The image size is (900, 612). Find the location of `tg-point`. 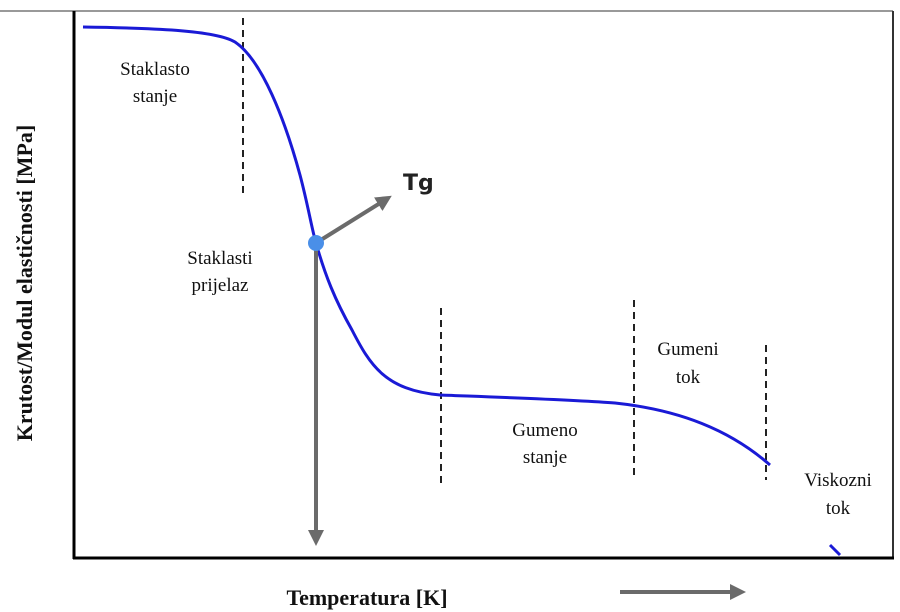

tg-point is located at coordinates (316, 243).